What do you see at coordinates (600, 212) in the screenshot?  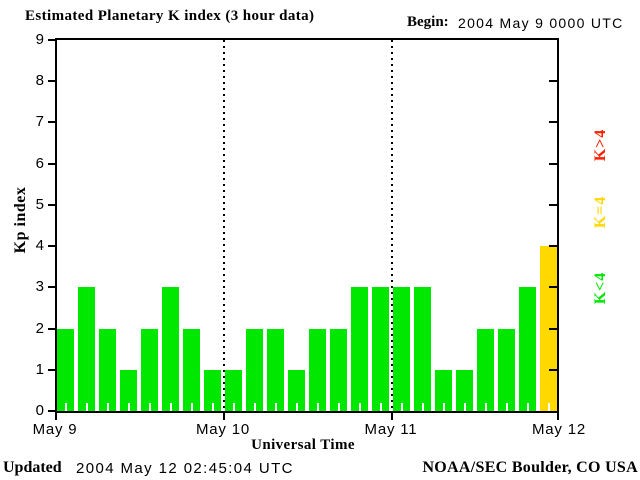 I see `legend-k-eq-4: K=4` at bounding box center [600, 212].